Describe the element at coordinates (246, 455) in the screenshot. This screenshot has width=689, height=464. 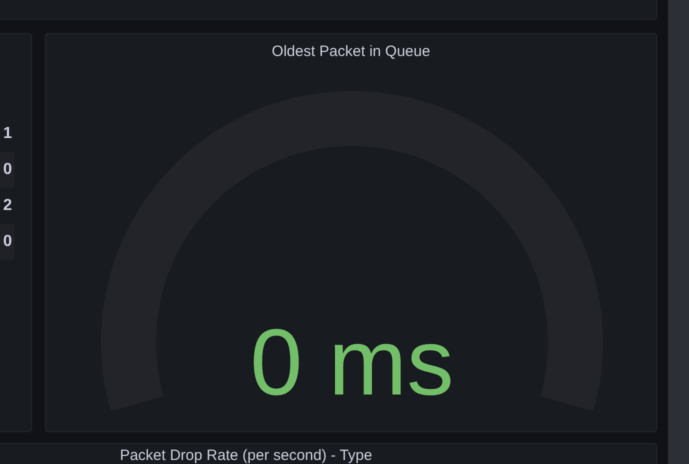
I see `text: Packet Drop Rate (per second) - Type` at that location.